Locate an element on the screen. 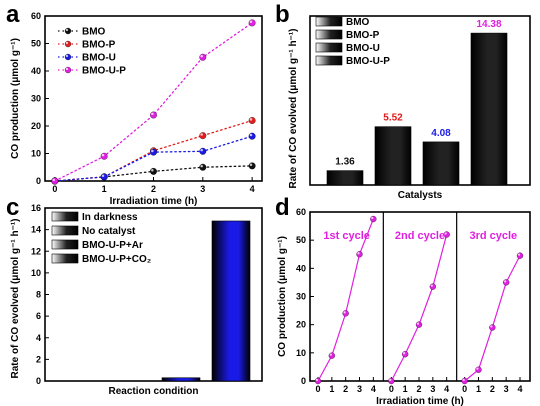  panel-a-legend-label: BMO is located at coordinates (94, 32).